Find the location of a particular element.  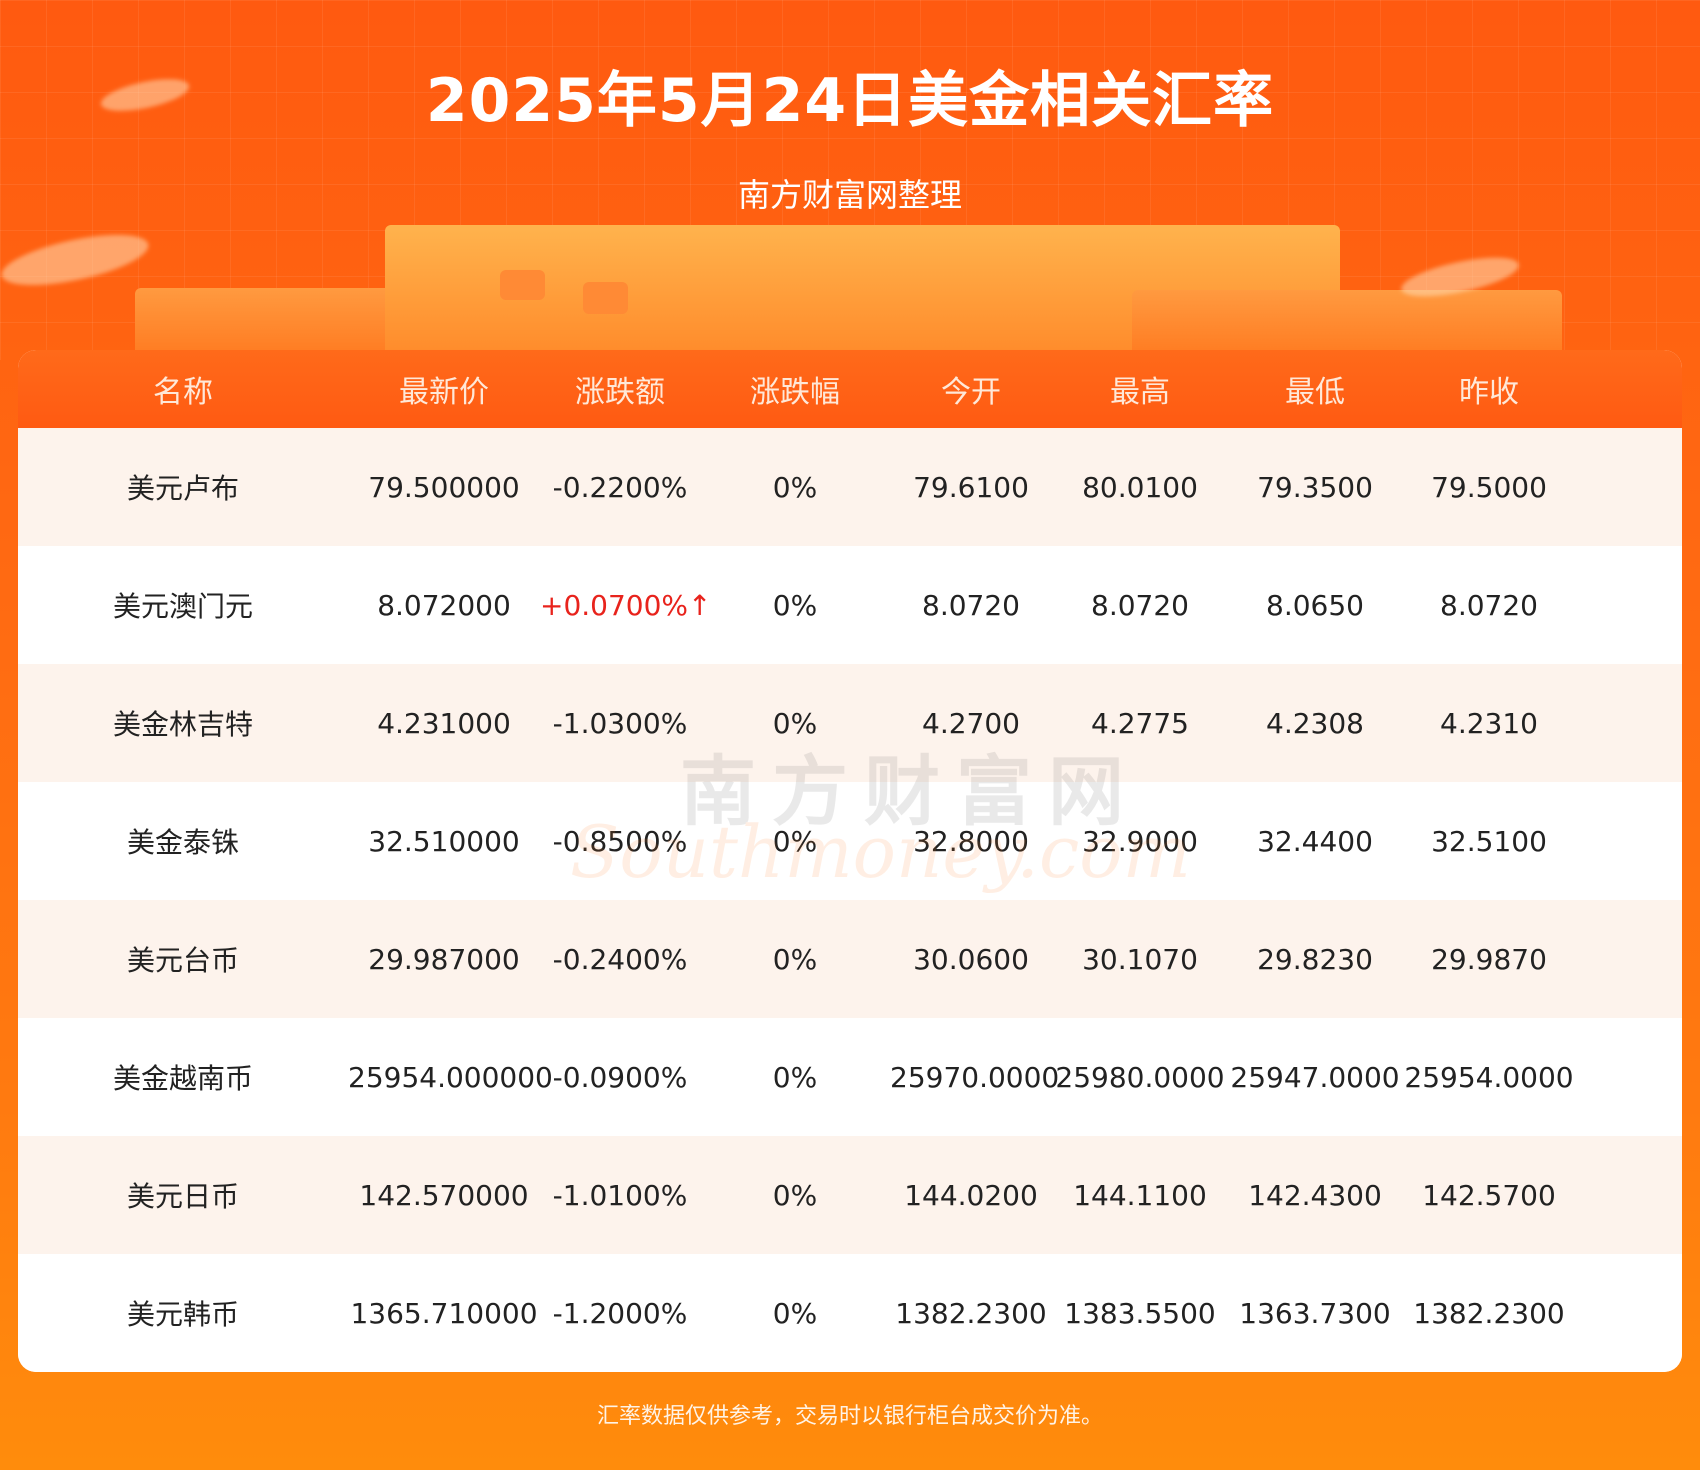

cell-name: 美元卢布 is located at coordinates (182, 488).